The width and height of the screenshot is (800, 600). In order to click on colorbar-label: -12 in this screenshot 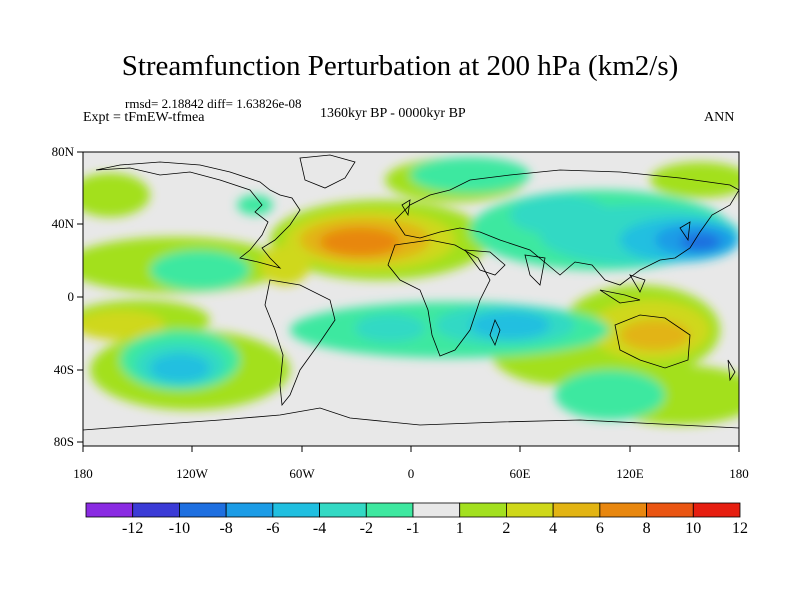, I will do `click(132, 528)`.